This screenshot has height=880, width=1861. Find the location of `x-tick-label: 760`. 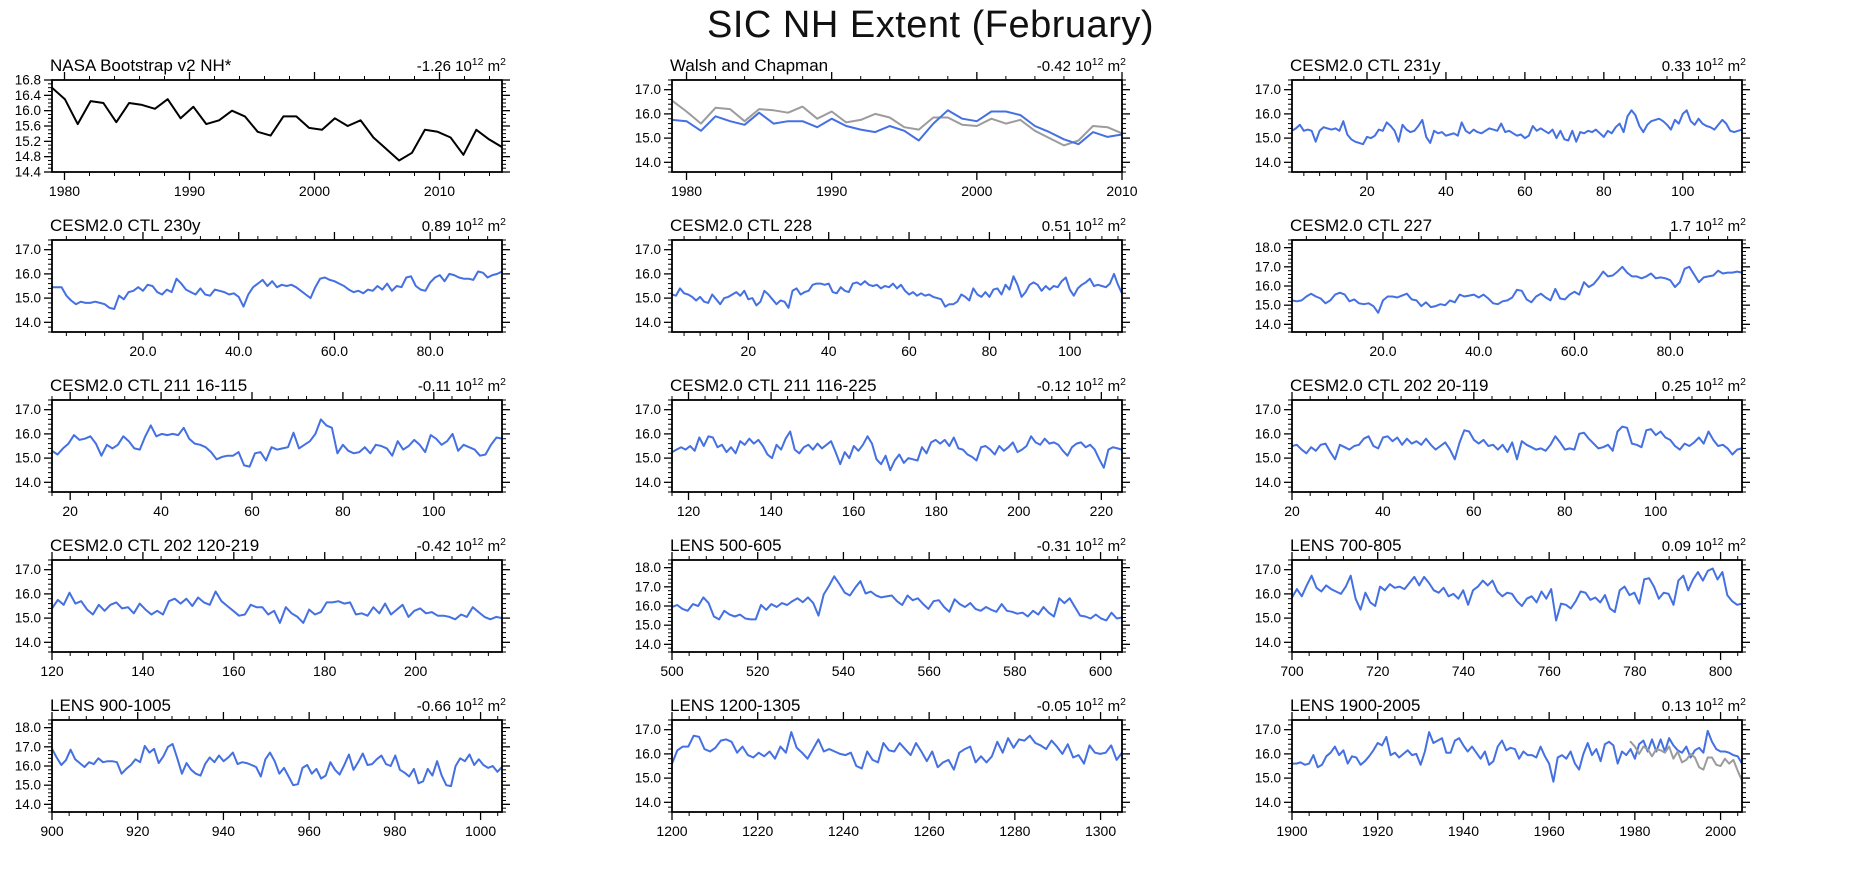

x-tick-label: 760 is located at coordinates (1549, 671).